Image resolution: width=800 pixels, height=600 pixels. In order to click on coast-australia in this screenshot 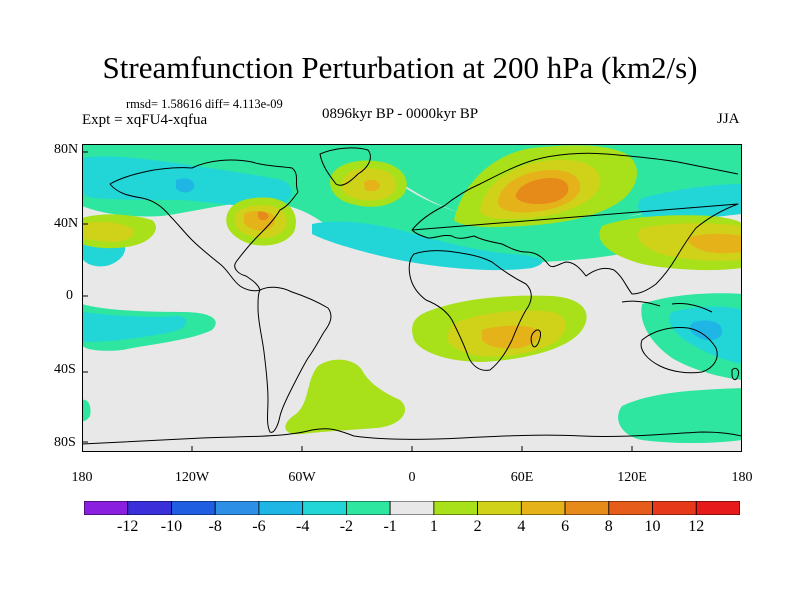, I will do `click(679, 350)`.